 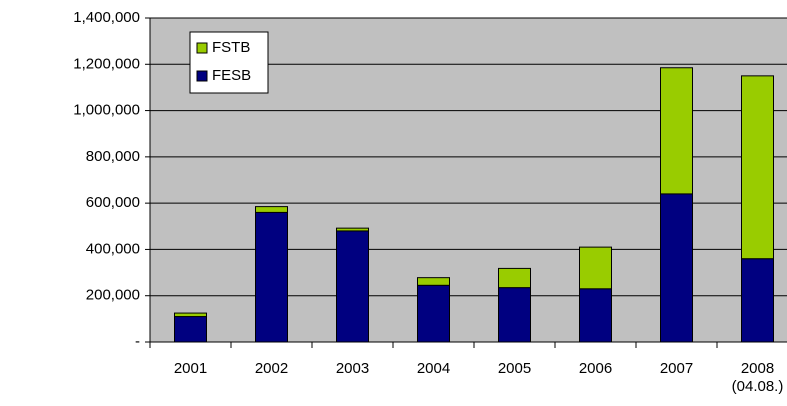 What do you see at coordinates (113, 202) in the screenshot?
I see `y-tick-label: 600,000` at bounding box center [113, 202].